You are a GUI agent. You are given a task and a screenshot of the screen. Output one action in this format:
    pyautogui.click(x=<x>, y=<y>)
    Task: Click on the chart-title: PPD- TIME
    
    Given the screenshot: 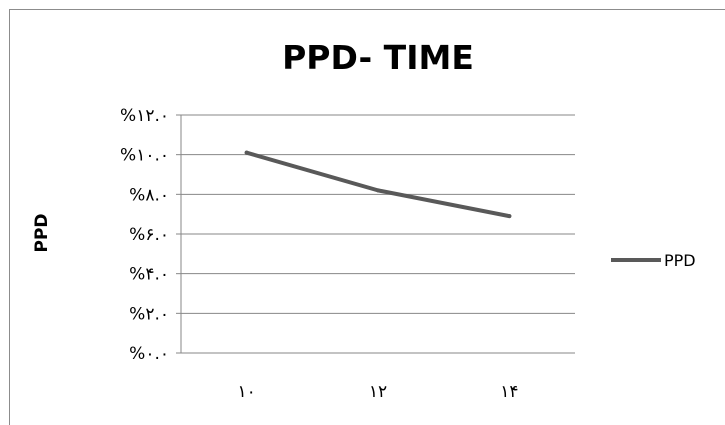 What is the action you would take?
    pyautogui.click(x=378, y=57)
    